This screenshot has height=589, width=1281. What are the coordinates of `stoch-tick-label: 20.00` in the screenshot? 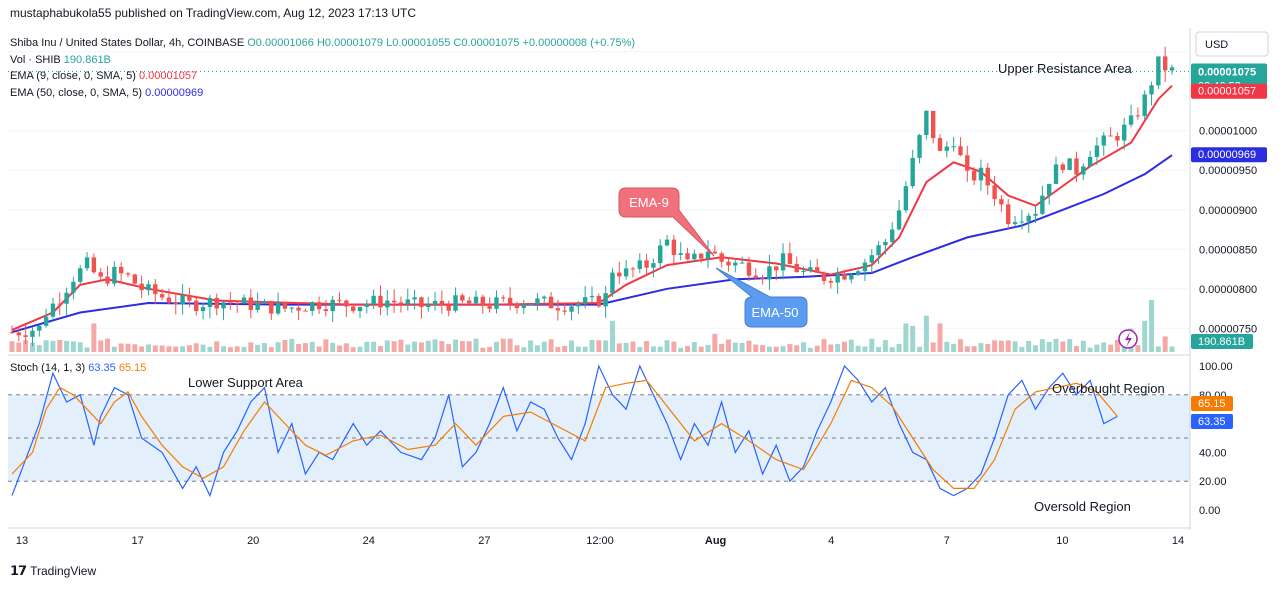 It's located at (1213, 482).